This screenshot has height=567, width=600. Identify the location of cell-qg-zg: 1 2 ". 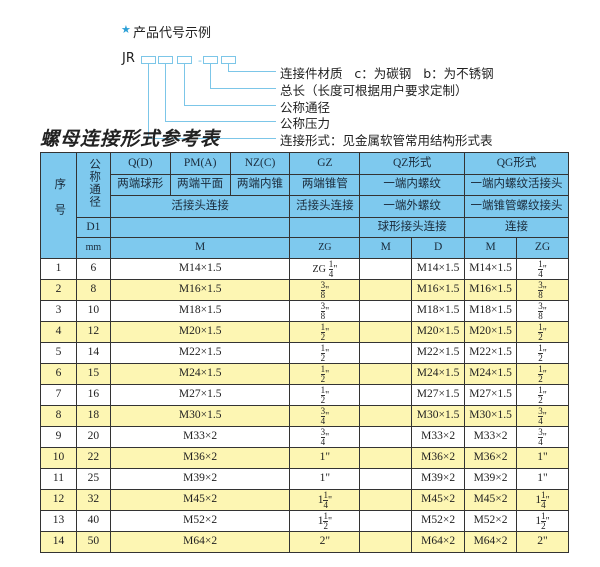
(542, 353).